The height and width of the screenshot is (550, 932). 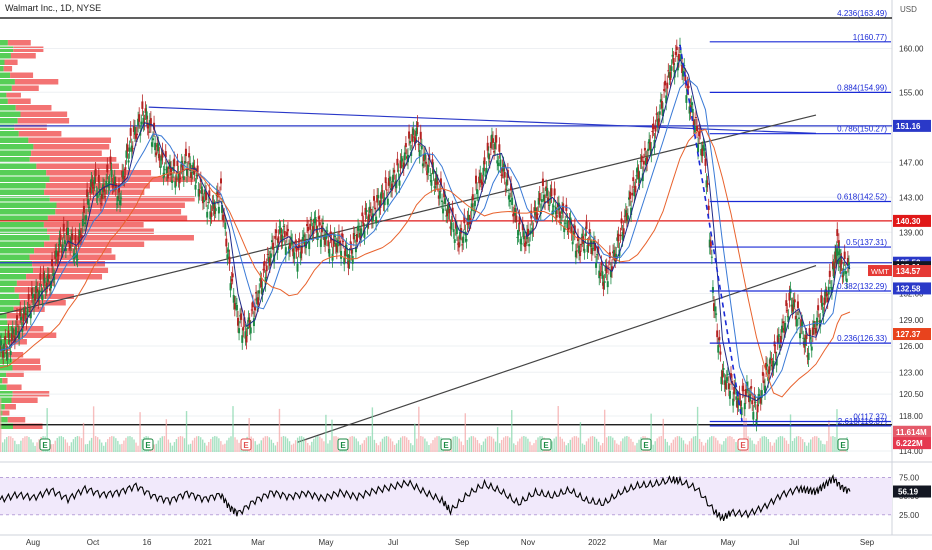 I want to click on fib-level-label: 2.618(116.87), so click(x=863, y=421).